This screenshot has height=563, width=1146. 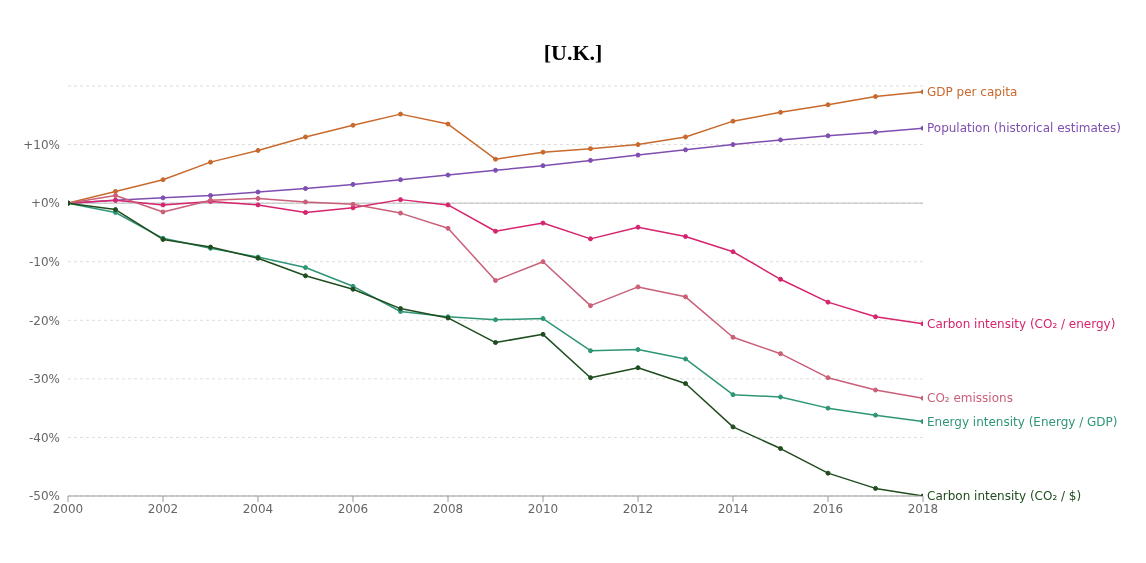 What do you see at coordinates (44, 261) in the screenshot?
I see `y-tick-label: -10%` at bounding box center [44, 261].